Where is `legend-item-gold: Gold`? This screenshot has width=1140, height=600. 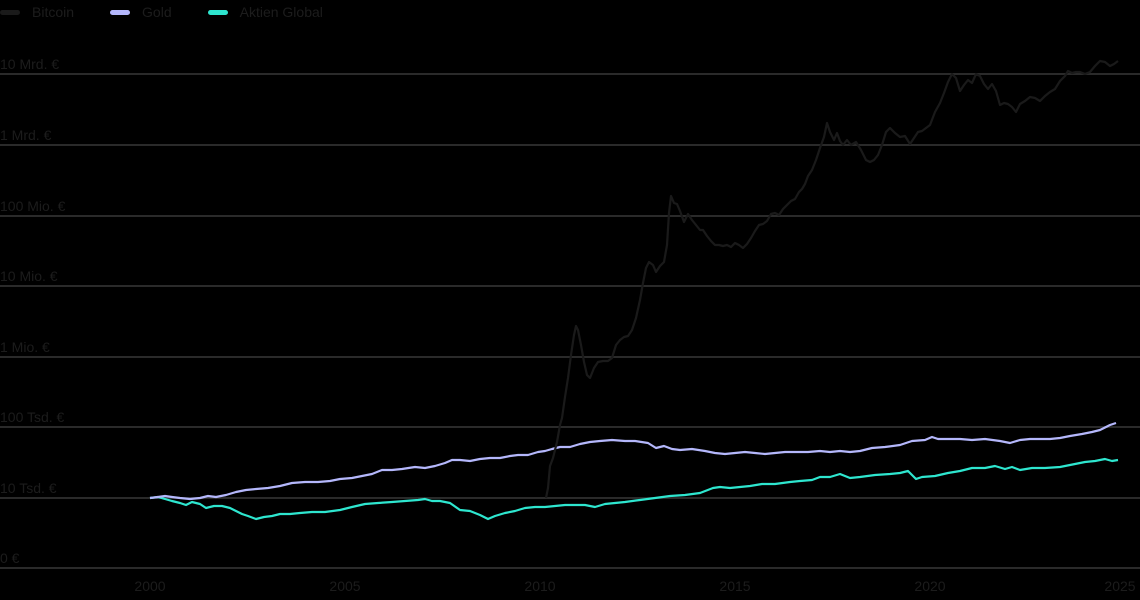
legend-item-gold: Gold is located at coordinates (141, 12).